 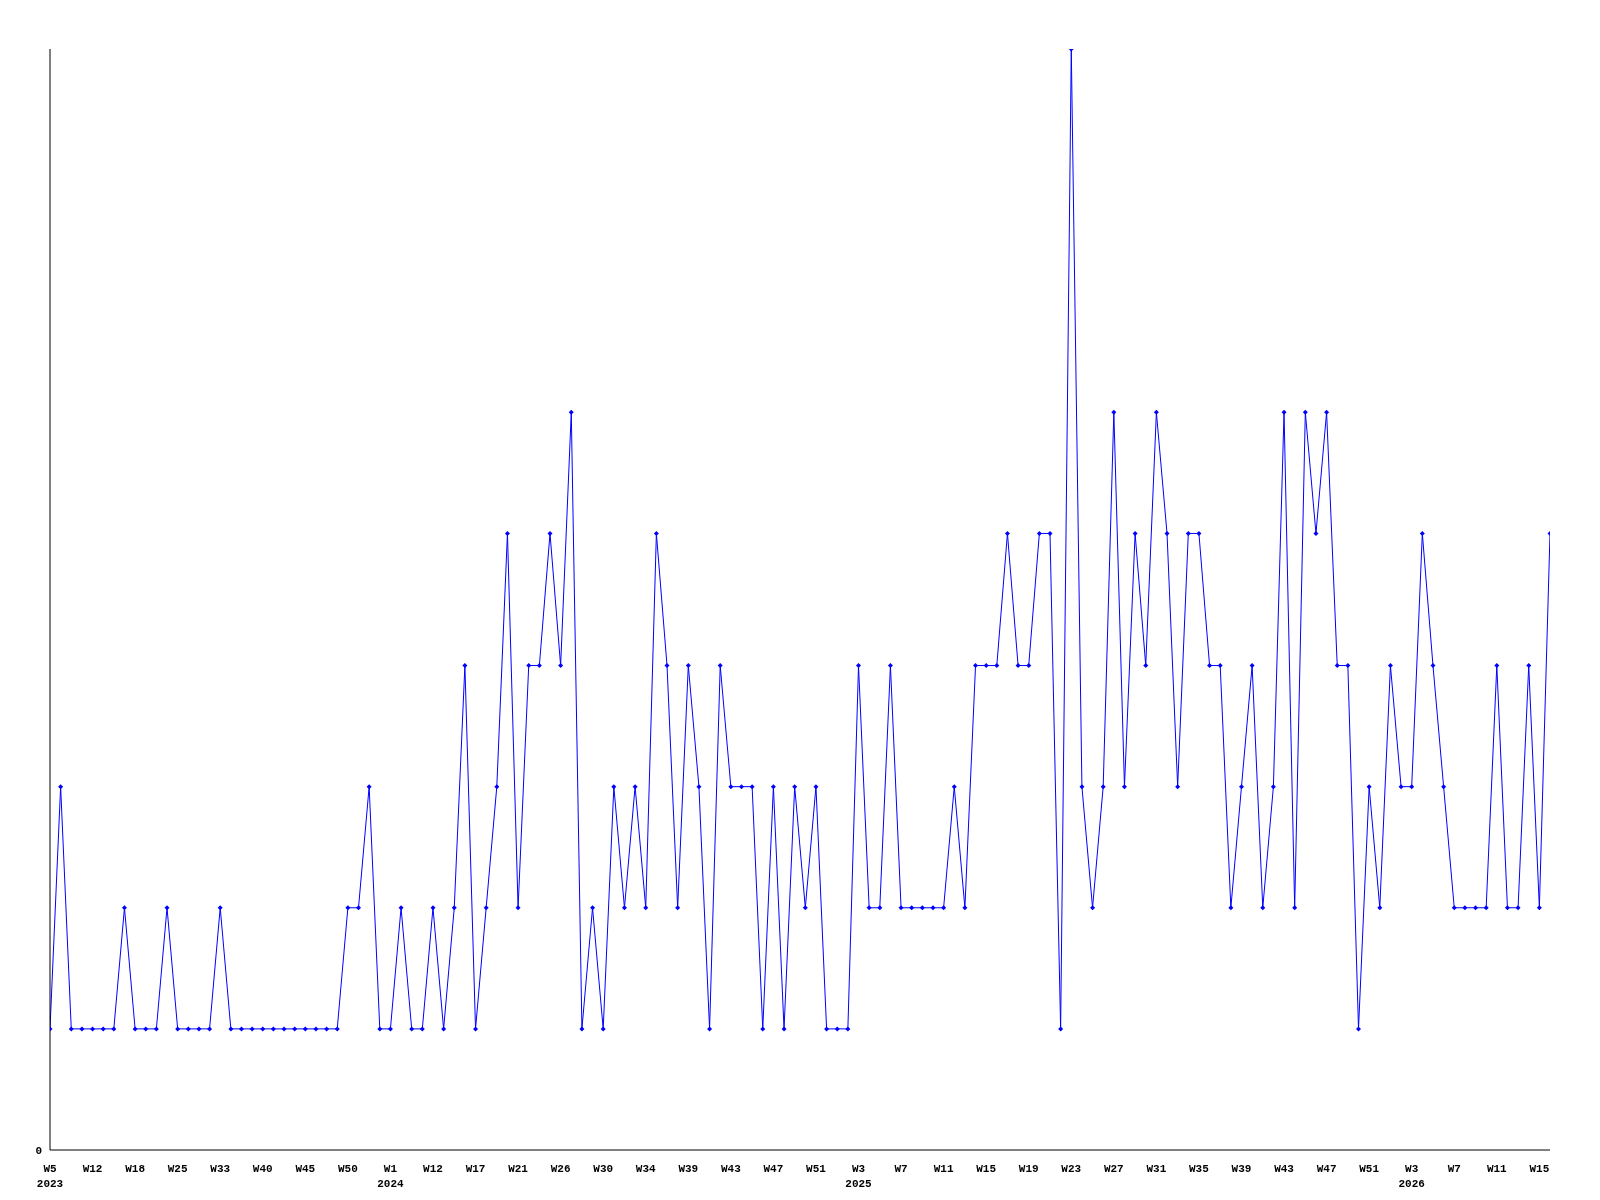 What do you see at coordinates (305, 1169) in the screenshot?
I see `x-tick-label: W45` at bounding box center [305, 1169].